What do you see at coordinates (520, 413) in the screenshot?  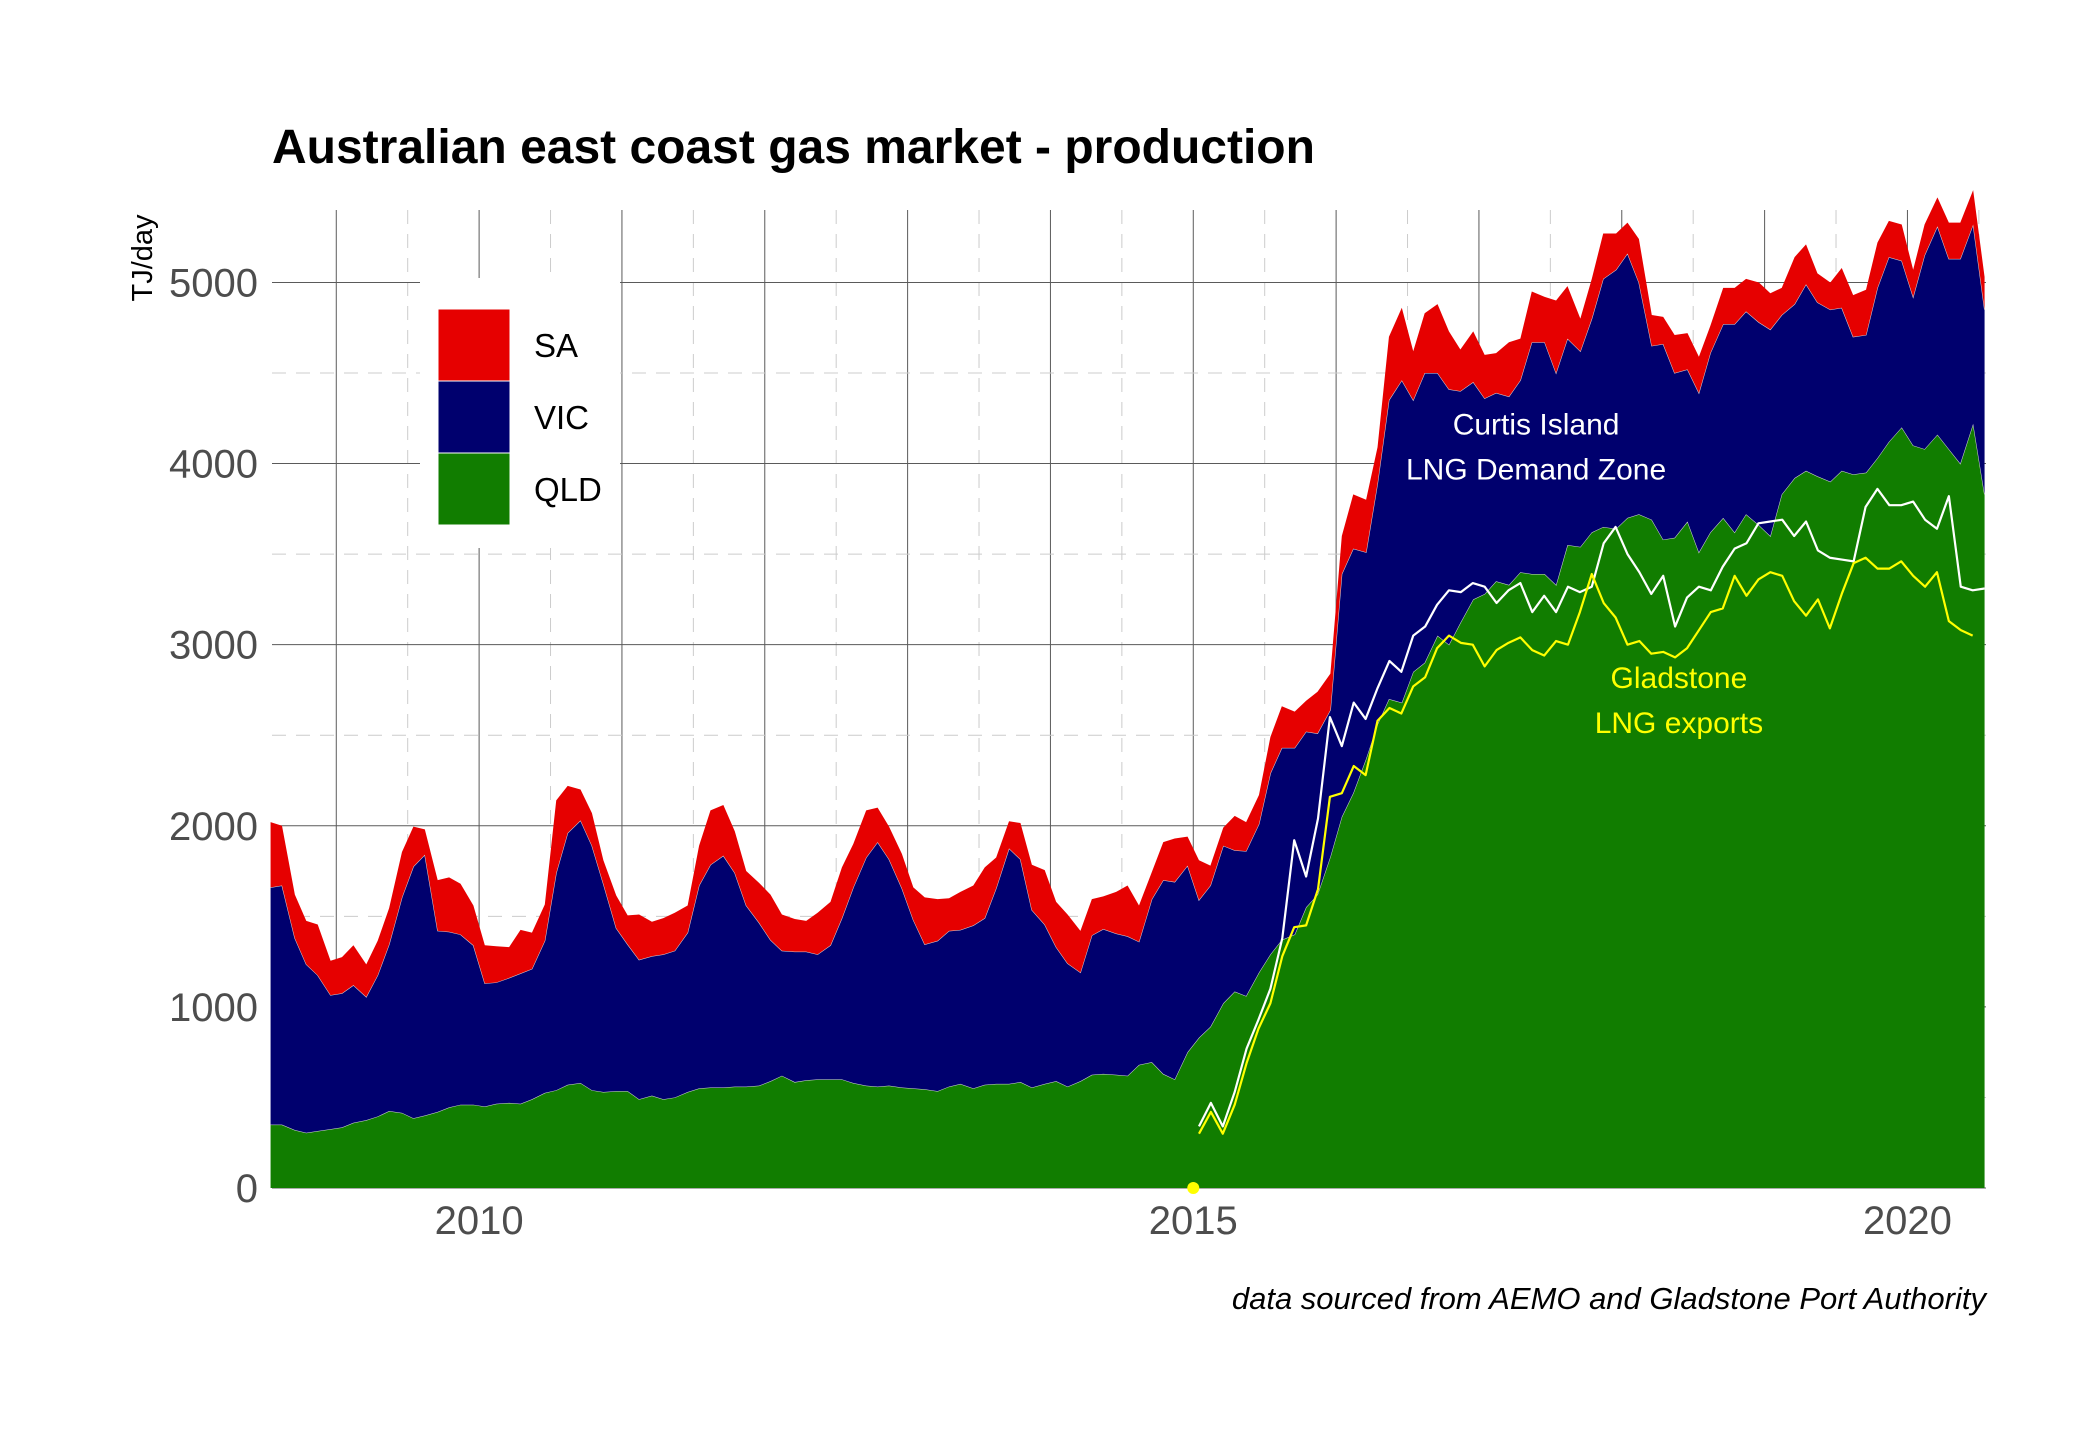 I see `legend: SA VIC QLD` at bounding box center [520, 413].